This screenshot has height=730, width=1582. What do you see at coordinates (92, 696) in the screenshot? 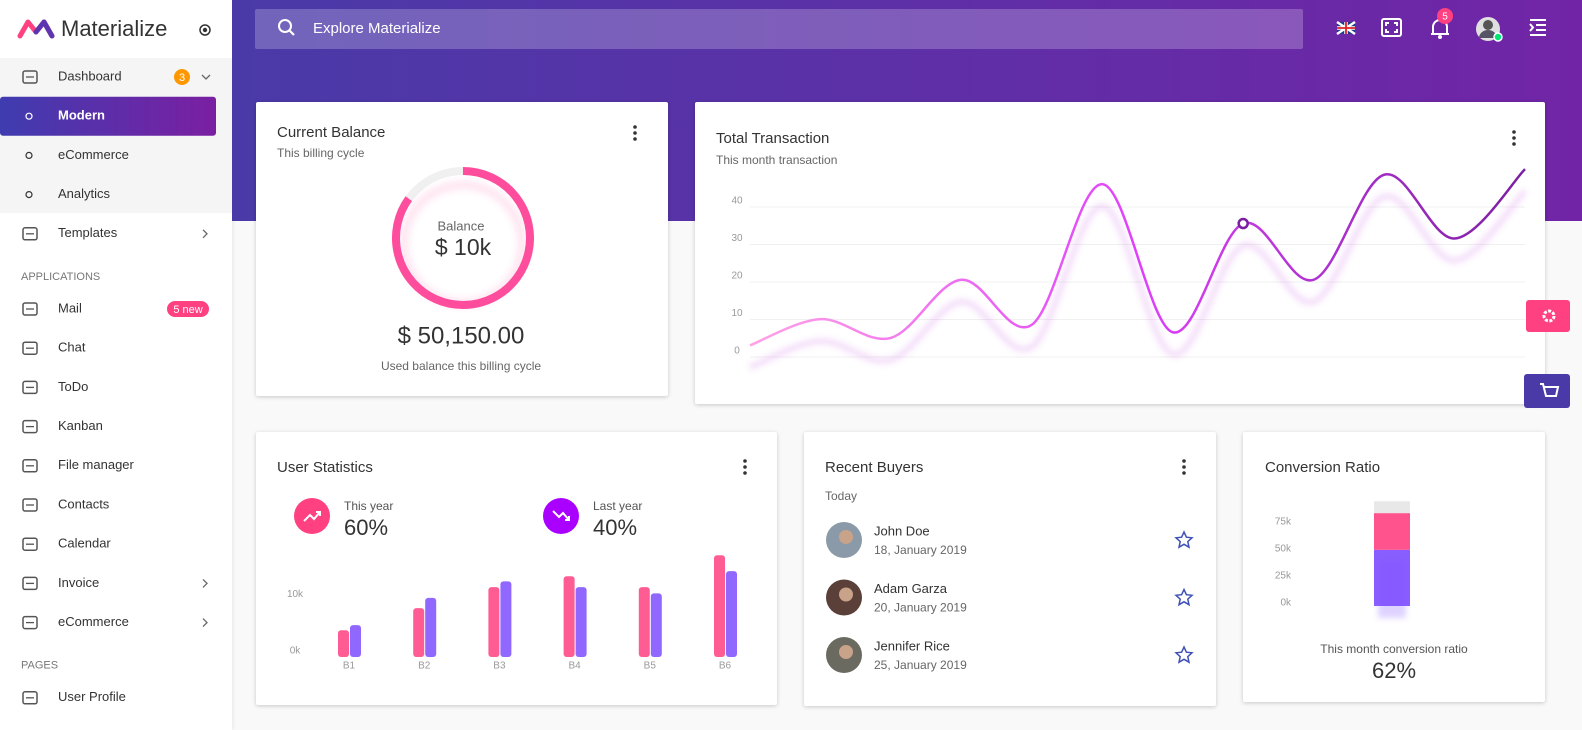
I see `menu-item: User Profile` at bounding box center [92, 696].